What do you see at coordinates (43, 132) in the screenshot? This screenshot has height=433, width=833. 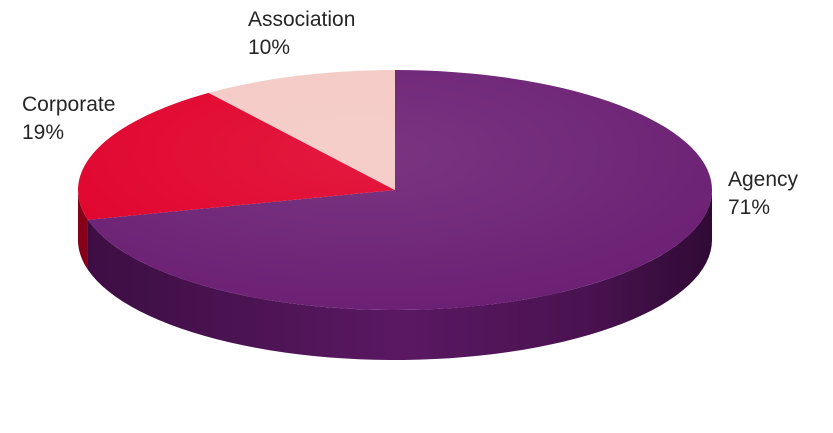 I see `data-label-value: 19%` at bounding box center [43, 132].